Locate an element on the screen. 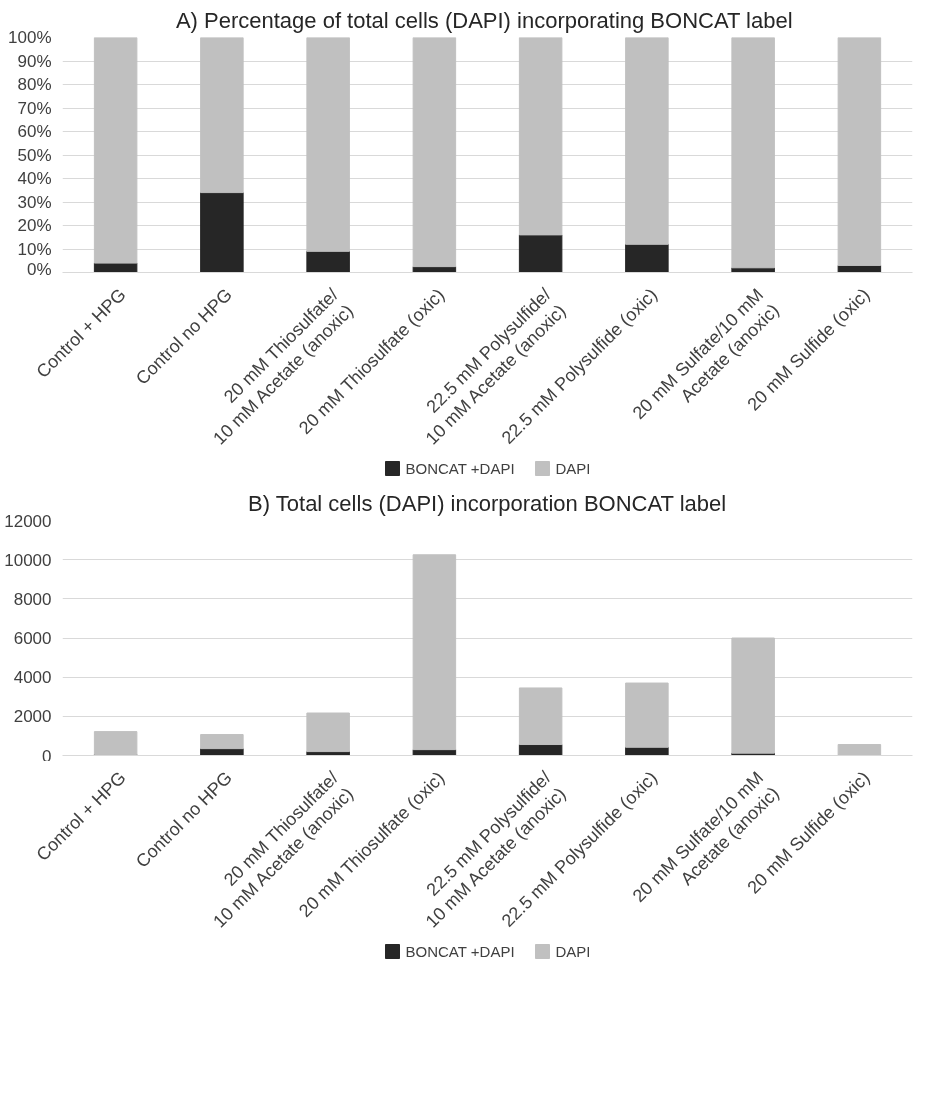 This screenshot has height=1107, width=940. y-tick-label: 12000 is located at coordinates (28, 521).